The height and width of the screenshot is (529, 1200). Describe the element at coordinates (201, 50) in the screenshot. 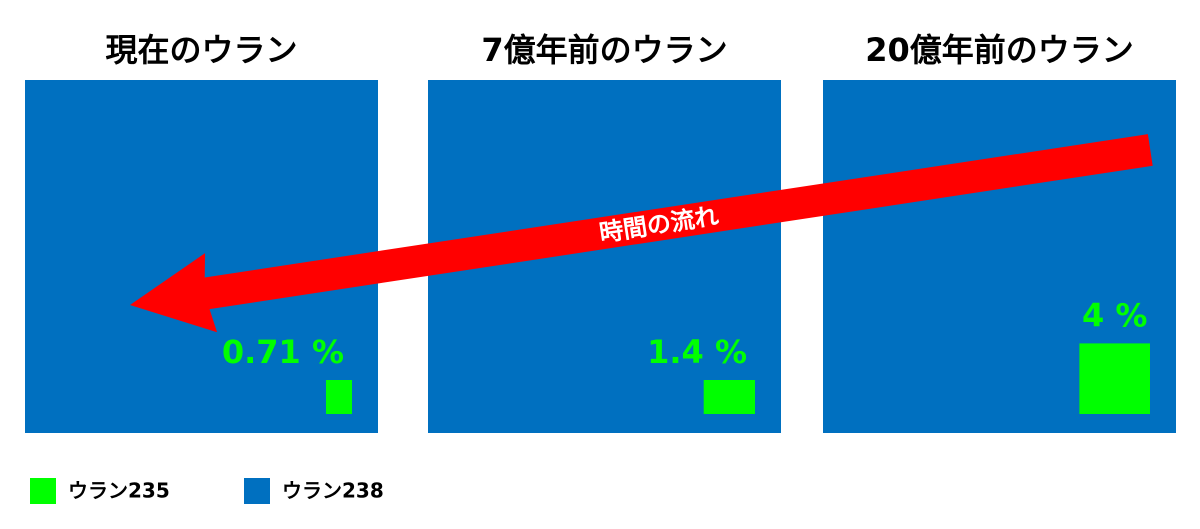

I see `panel-title: 現在のウラン` at that location.